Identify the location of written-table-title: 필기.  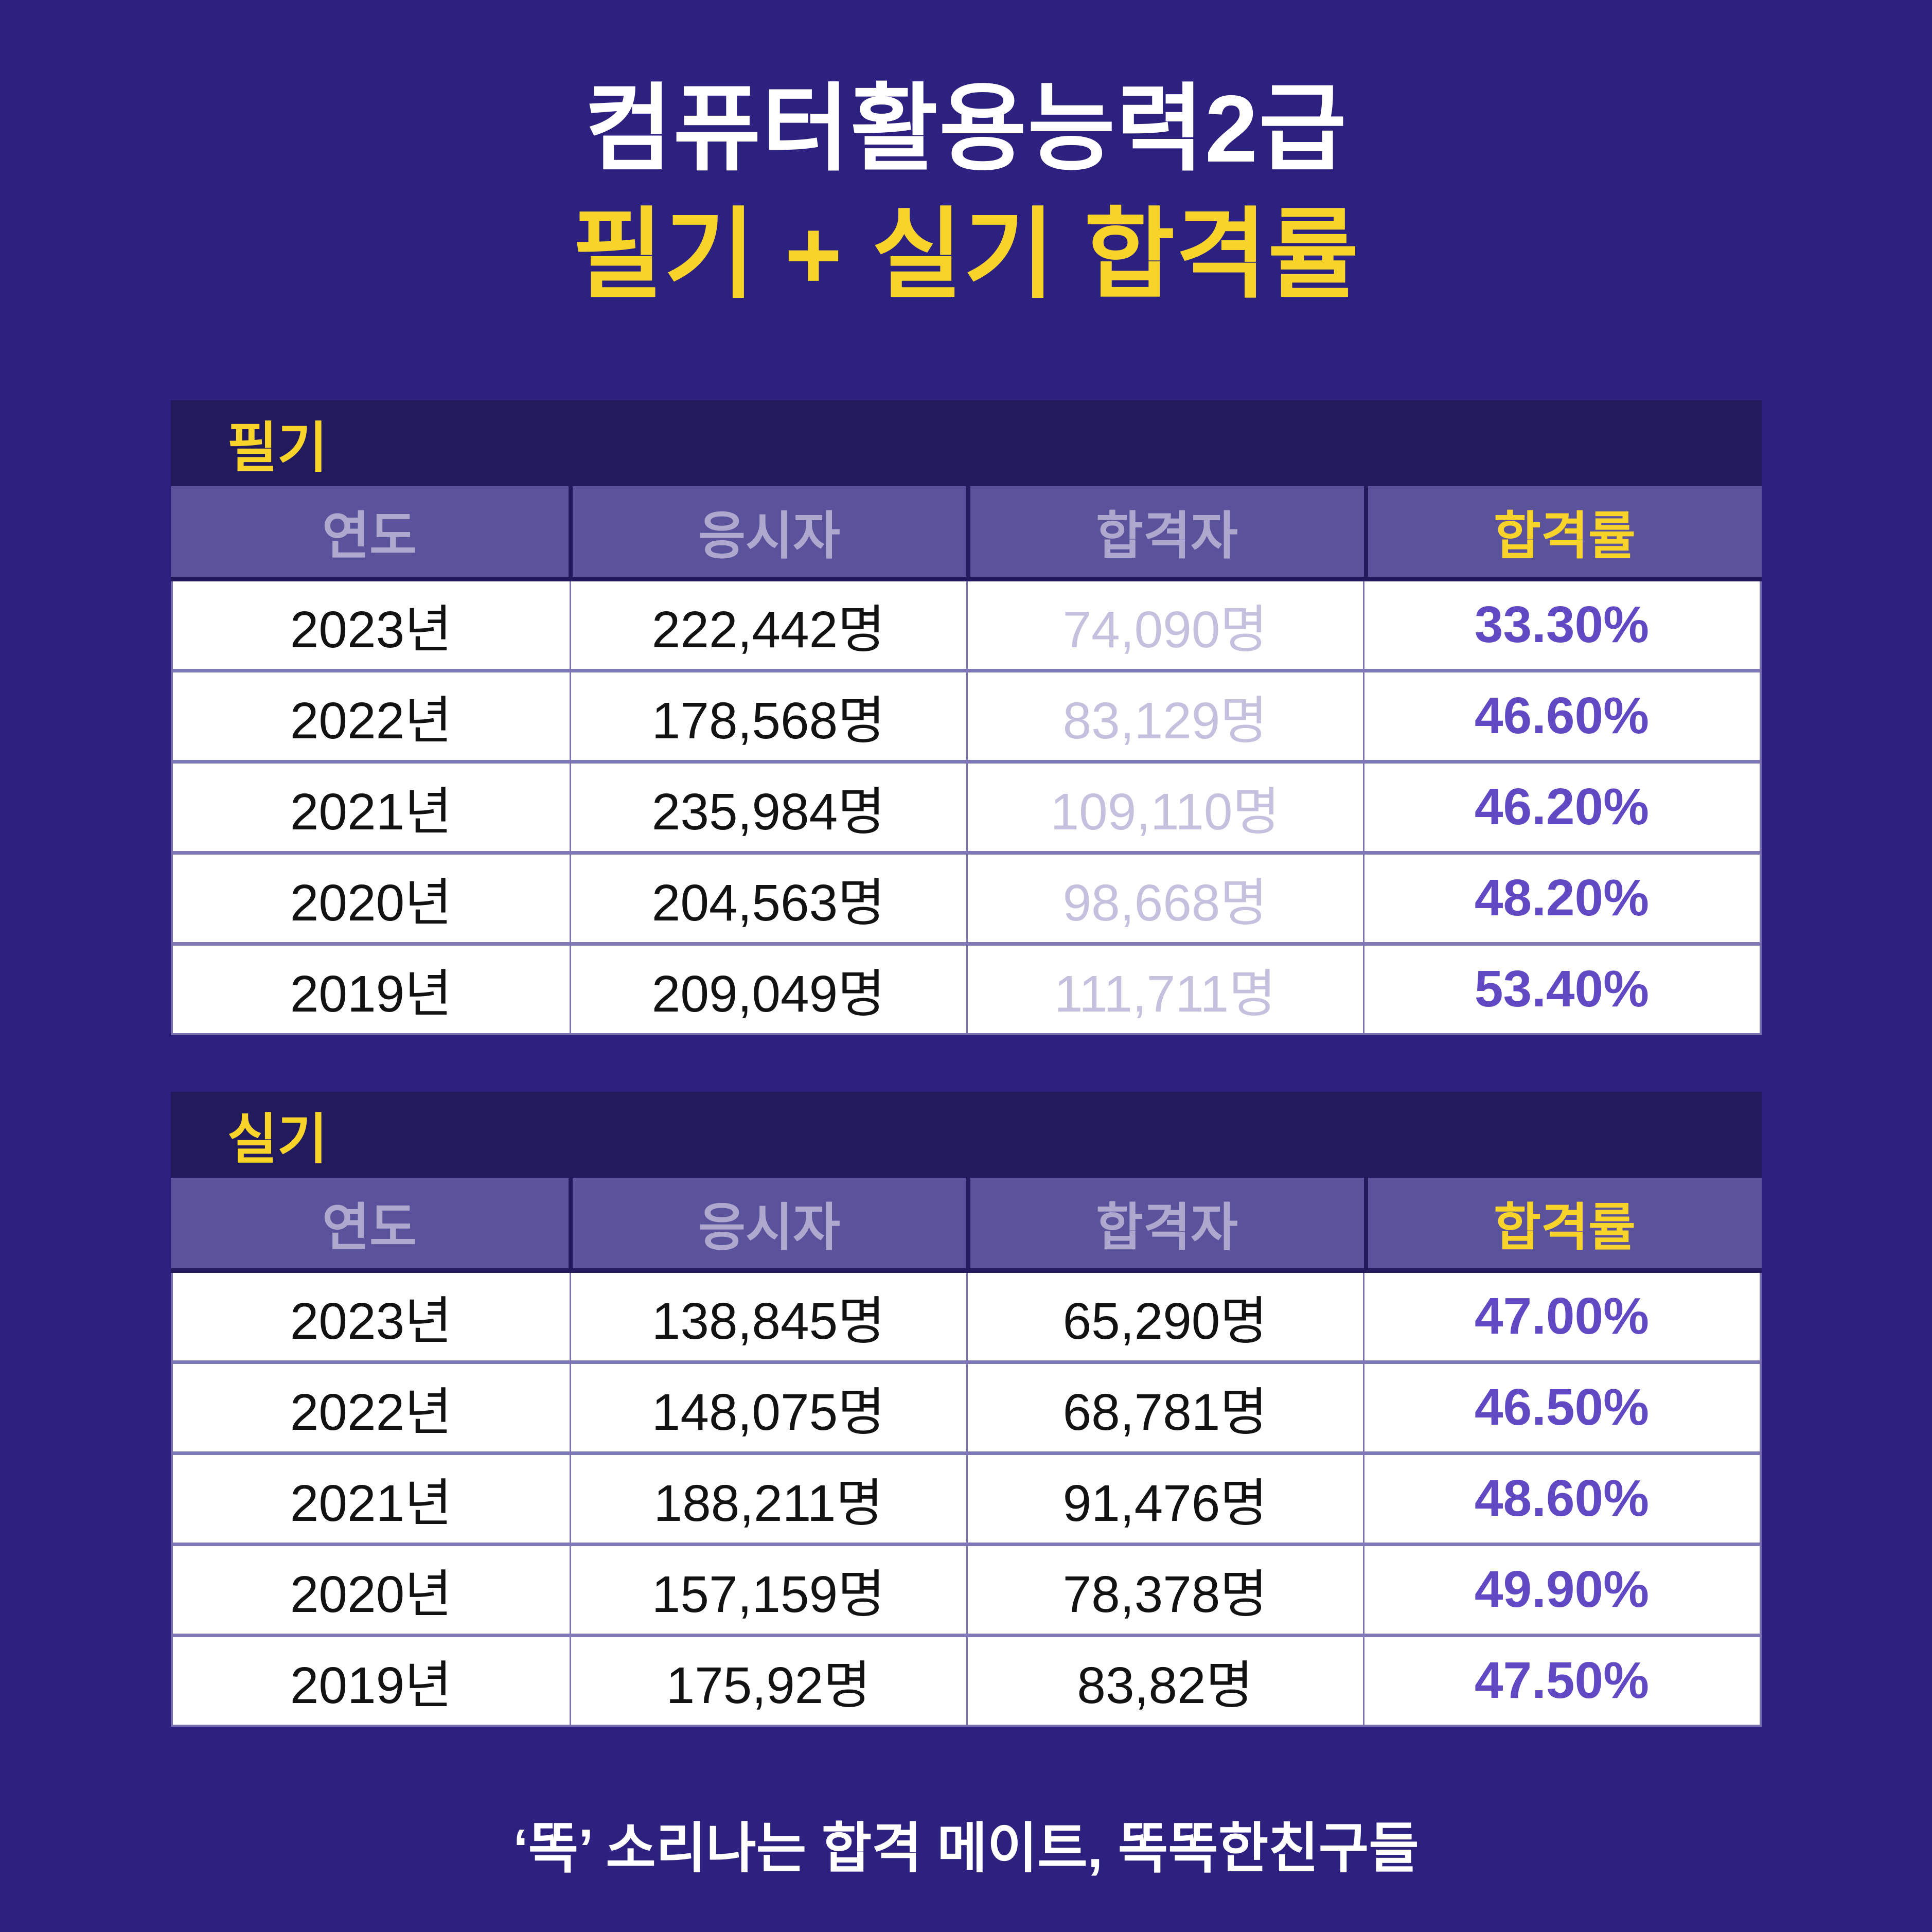
(277, 448).